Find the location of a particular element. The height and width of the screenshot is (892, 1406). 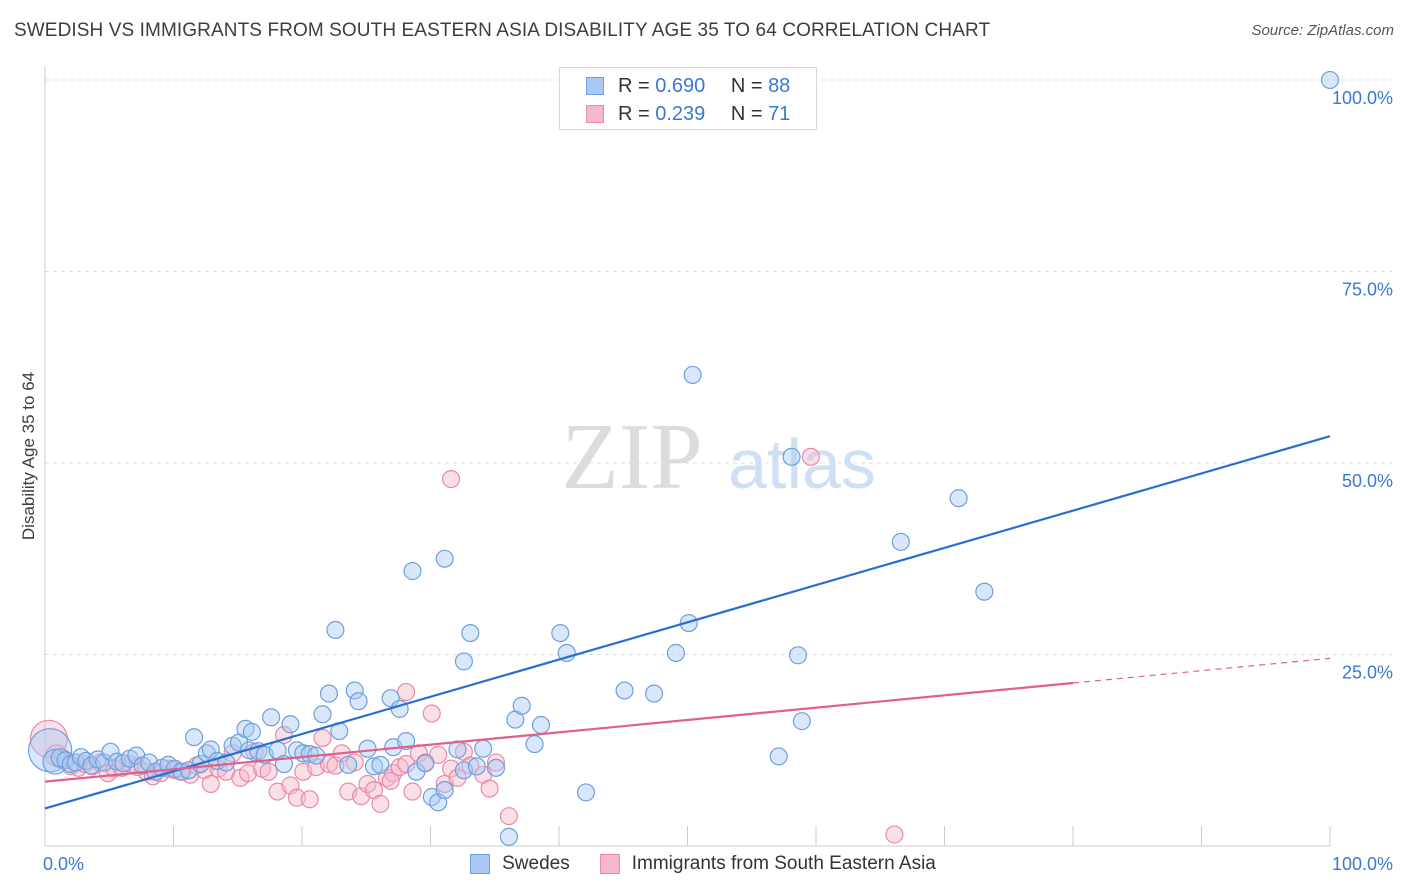

y-tick-label: 25.0% is located at coordinates (1367, 673).